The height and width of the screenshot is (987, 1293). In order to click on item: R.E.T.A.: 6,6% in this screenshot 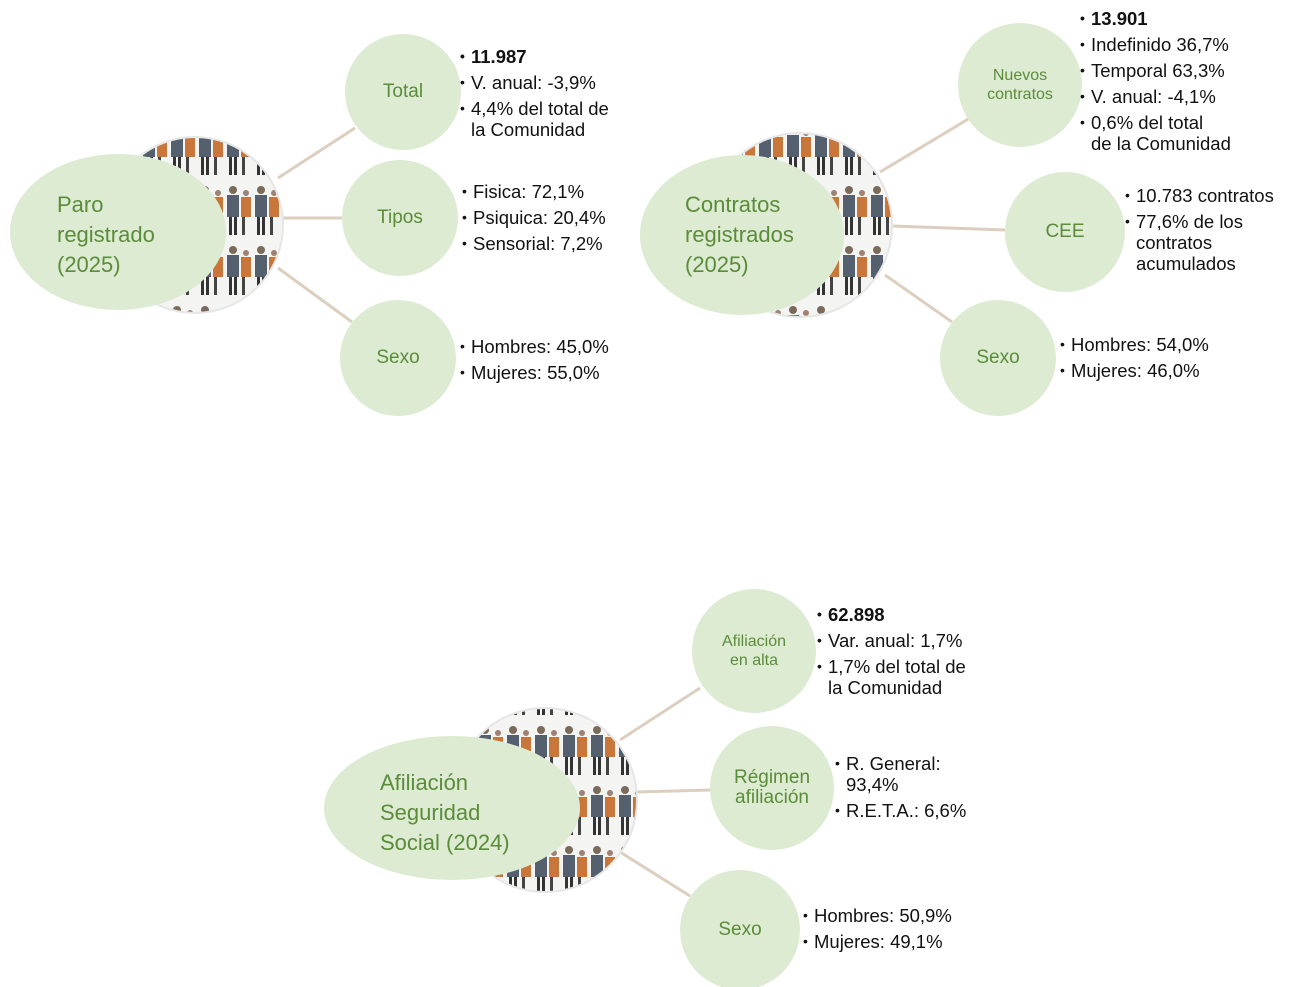, I will do `click(900, 810)`.